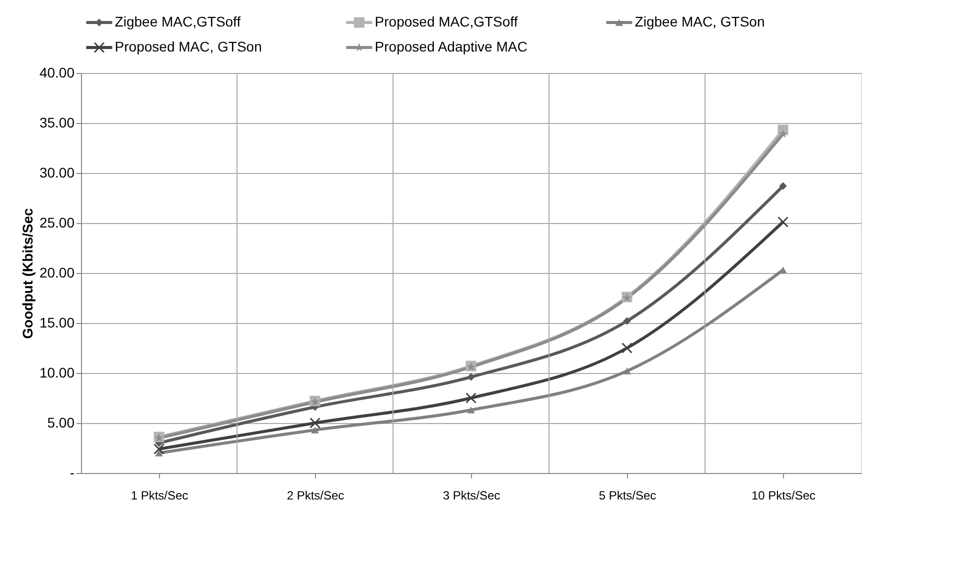  I want to click on y-tick-label: 5.00, so click(61, 422).